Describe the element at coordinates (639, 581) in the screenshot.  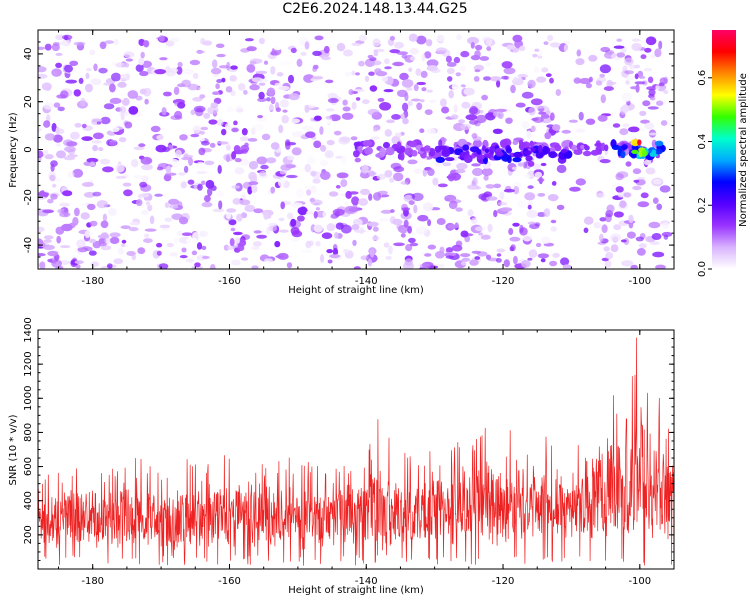
I see `x-tick-label: -100` at that location.